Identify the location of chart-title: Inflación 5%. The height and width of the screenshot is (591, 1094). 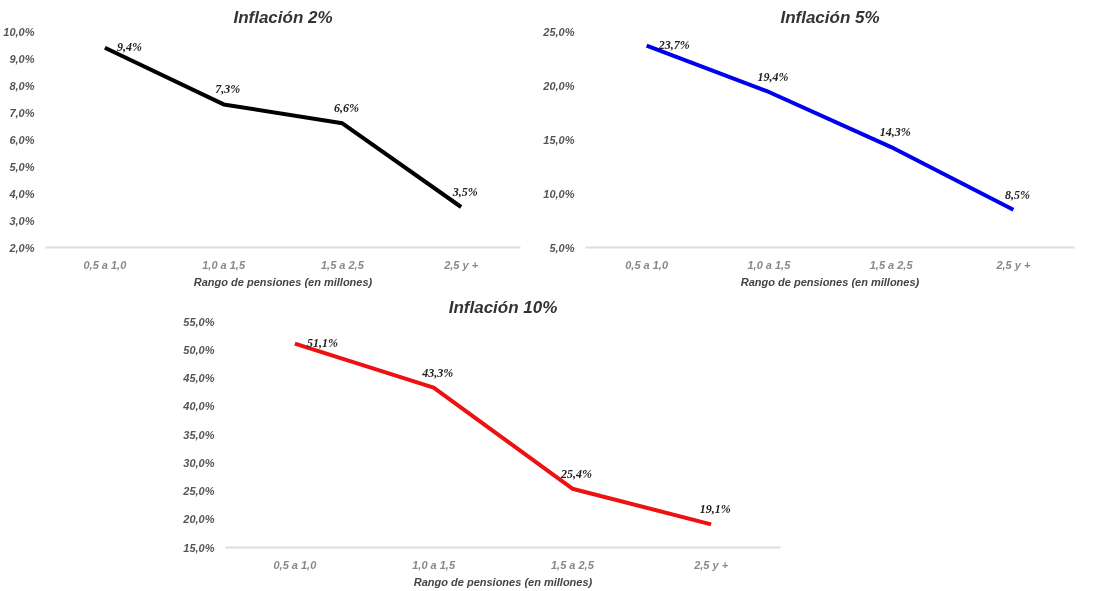
(830, 17).